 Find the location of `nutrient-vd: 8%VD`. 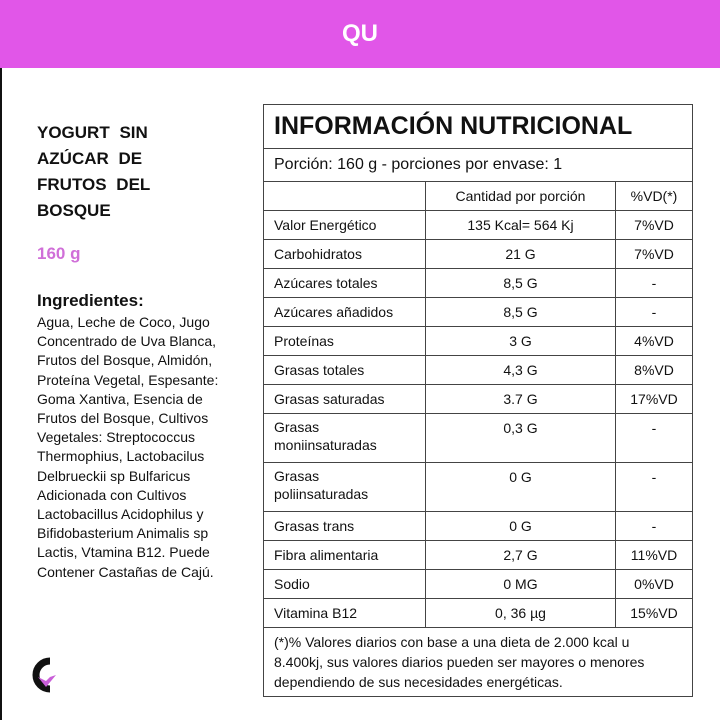

nutrient-vd: 8%VD is located at coordinates (654, 370).